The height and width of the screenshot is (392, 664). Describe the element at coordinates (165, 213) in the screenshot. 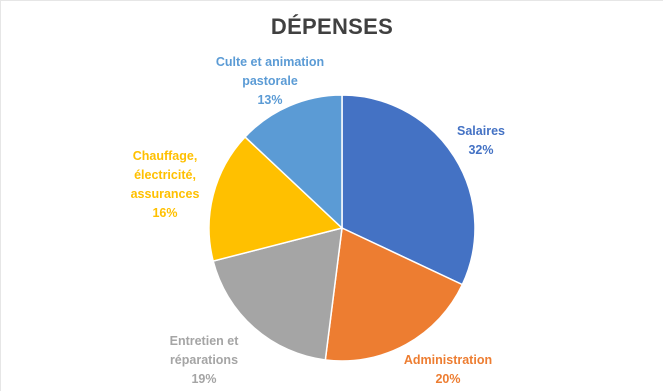

I see `slice-percent-label: 16%` at that location.